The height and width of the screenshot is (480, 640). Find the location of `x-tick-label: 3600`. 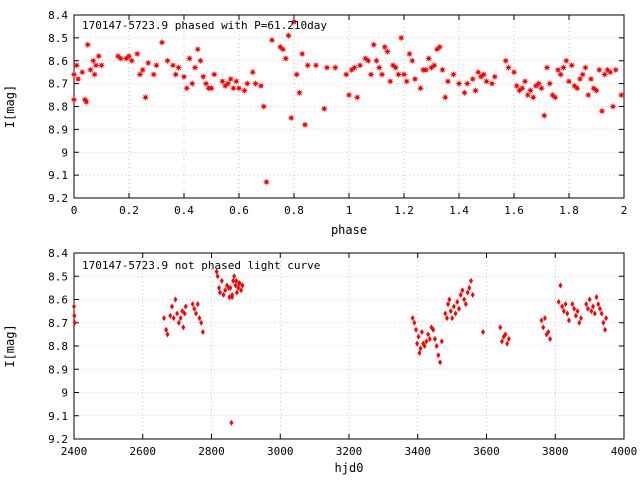

x-tick-label: 3600 is located at coordinates (486, 451).